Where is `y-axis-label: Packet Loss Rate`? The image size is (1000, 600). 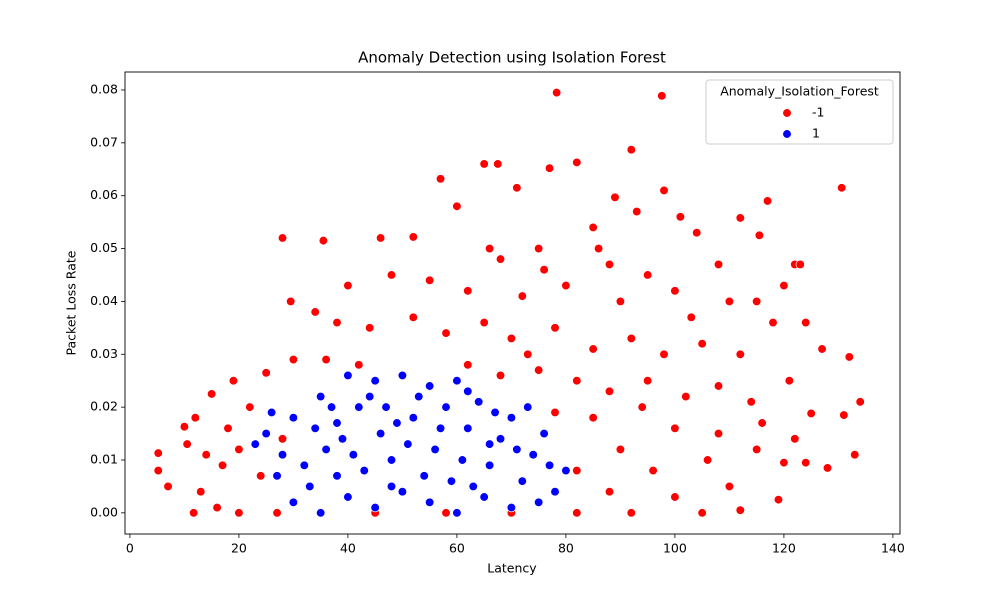
y-axis-label: Packet Loss Rate is located at coordinates (71, 302).